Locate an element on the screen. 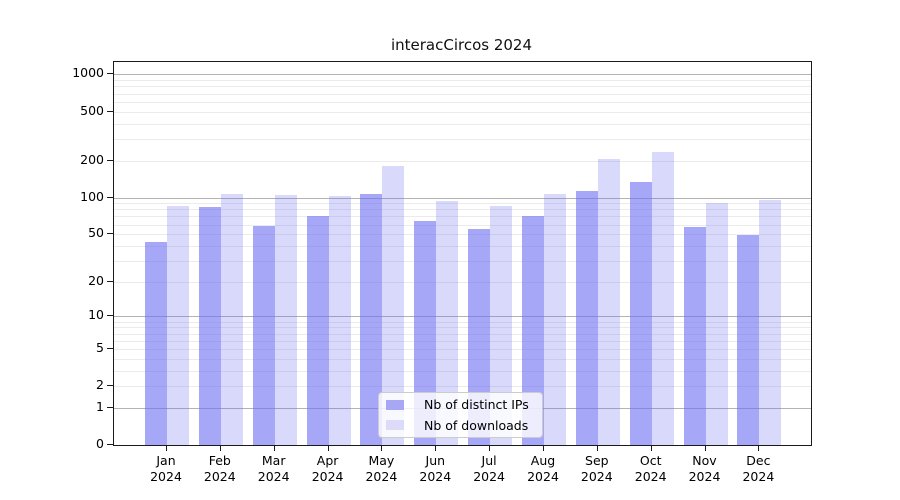 The width and height of the screenshot is (900, 500). y-tick-label: 50 is located at coordinates (96, 233).